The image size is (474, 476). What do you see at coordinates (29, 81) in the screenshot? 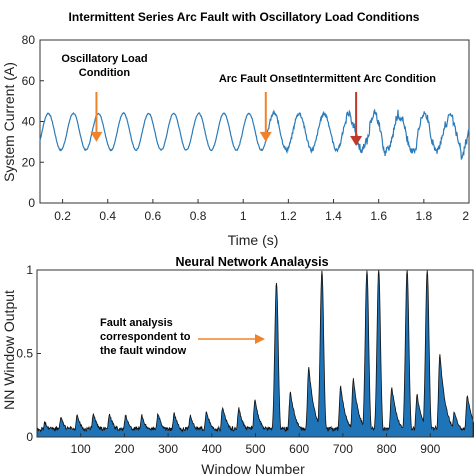
I see `current-y-tick-label: 60` at bounding box center [29, 81].